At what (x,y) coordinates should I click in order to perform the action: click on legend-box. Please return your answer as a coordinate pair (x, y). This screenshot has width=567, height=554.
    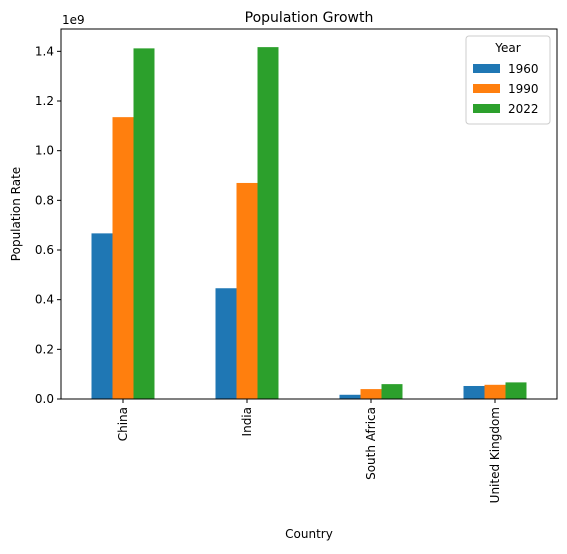
    Looking at the image, I should click on (508, 80).